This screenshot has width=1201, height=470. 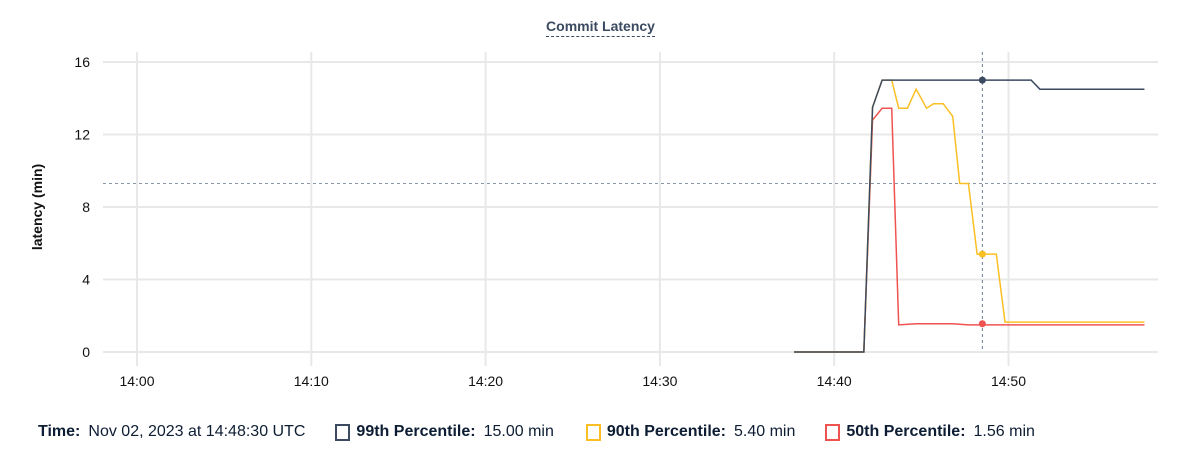 What do you see at coordinates (485, 381) in the screenshot?
I see `x-tick-label: 14:20` at bounding box center [485, 381].